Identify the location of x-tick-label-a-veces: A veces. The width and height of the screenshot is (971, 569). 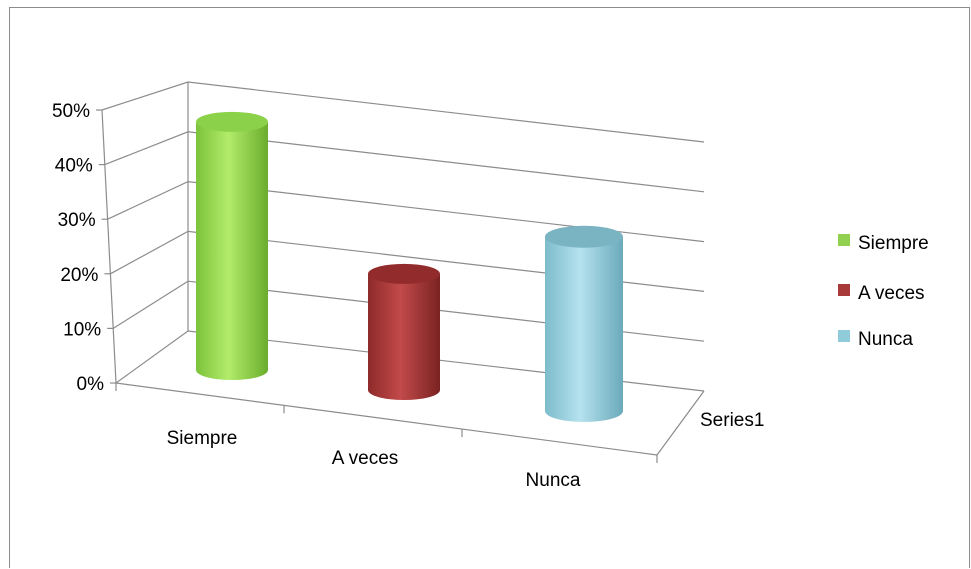
(365, 458).